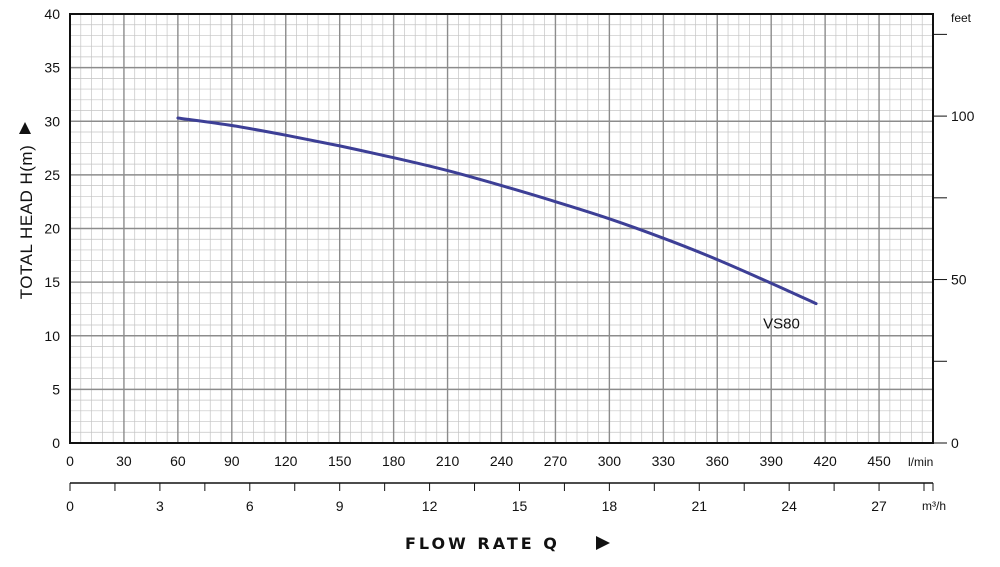 The height and width of the screenshot is (567, 1000). What do you see at coordinates (448, 461) in the screenshot?
I see `x-tick-label-lmin: 210` at bounding box center [448, 461].